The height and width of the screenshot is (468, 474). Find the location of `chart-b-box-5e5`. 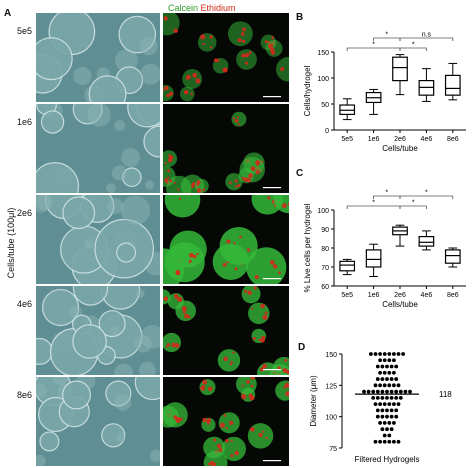

chart-b-box-5e5 is located at coordinates (347, 109).